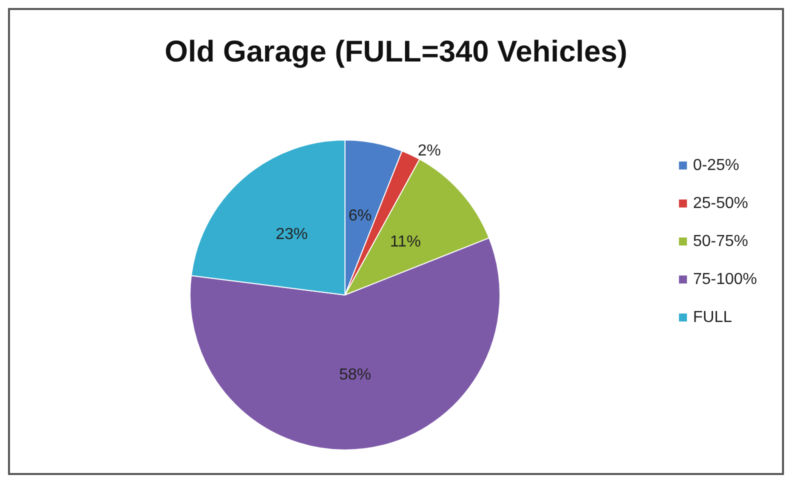 This screenshot has width=796, height=487. What do you see at coordinates (429, 151) in the screenshot?
I see `data-label: 2%` at bounding box center [429, 151].